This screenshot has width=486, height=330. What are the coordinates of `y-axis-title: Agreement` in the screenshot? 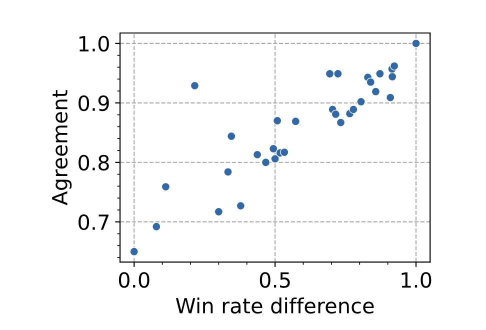 It's located at (62, 148).